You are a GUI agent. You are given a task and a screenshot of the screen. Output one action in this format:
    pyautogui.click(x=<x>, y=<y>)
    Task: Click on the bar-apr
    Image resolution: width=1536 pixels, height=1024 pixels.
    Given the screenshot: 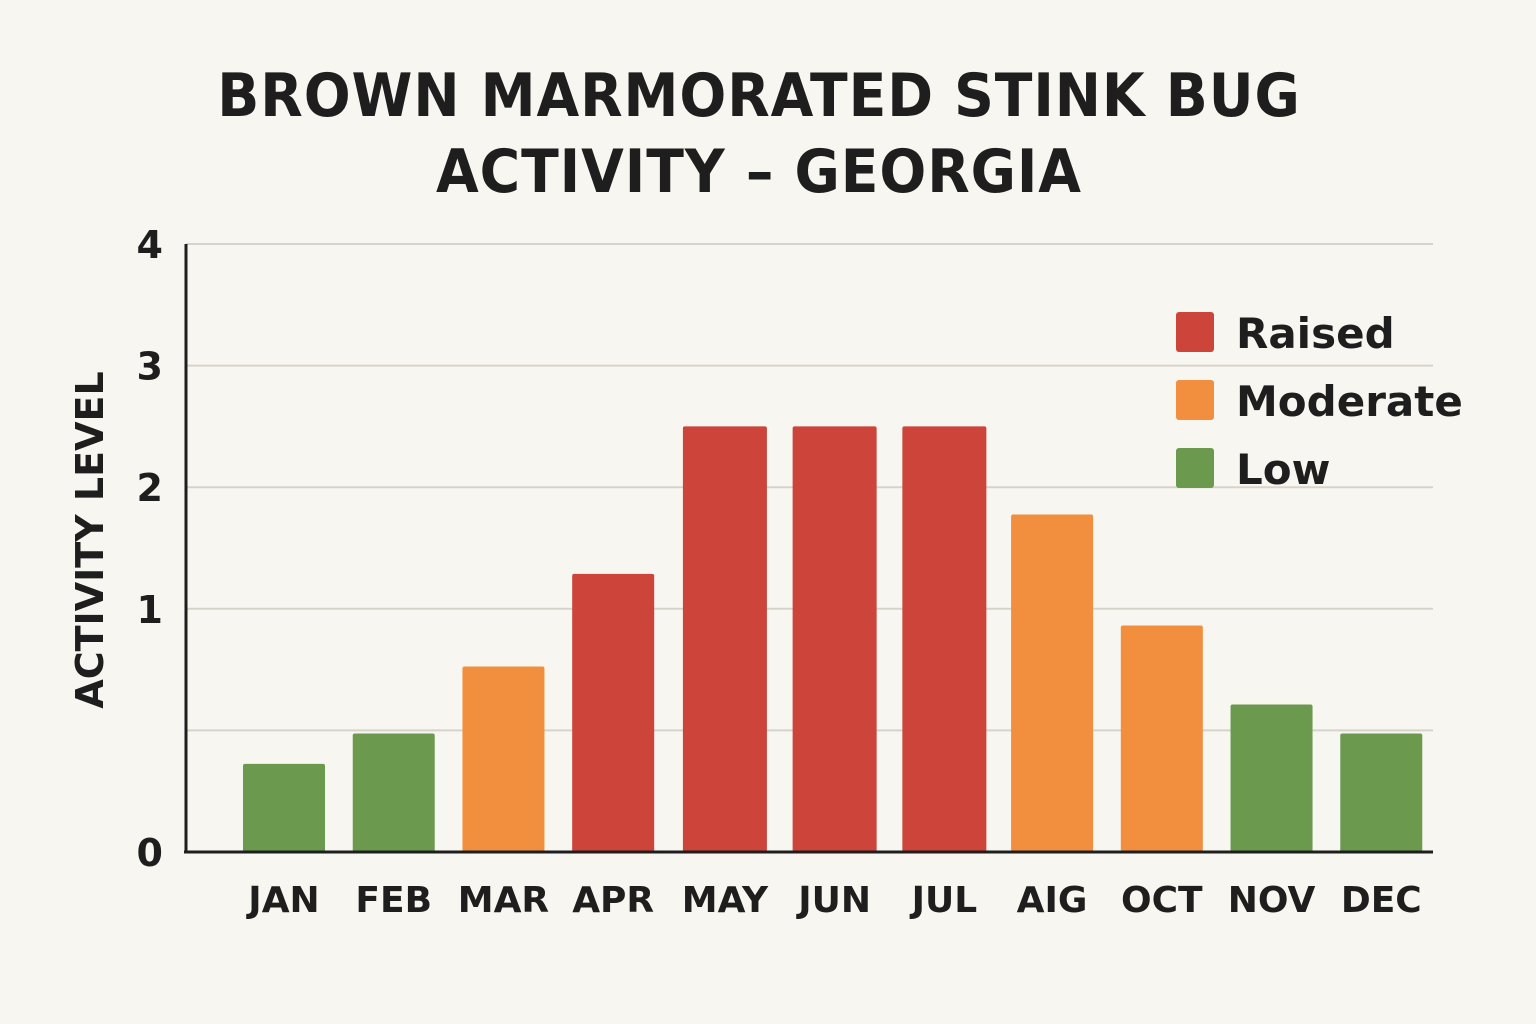 What is the action you would take?
    pyautogui.click(x=613, y=712)
    